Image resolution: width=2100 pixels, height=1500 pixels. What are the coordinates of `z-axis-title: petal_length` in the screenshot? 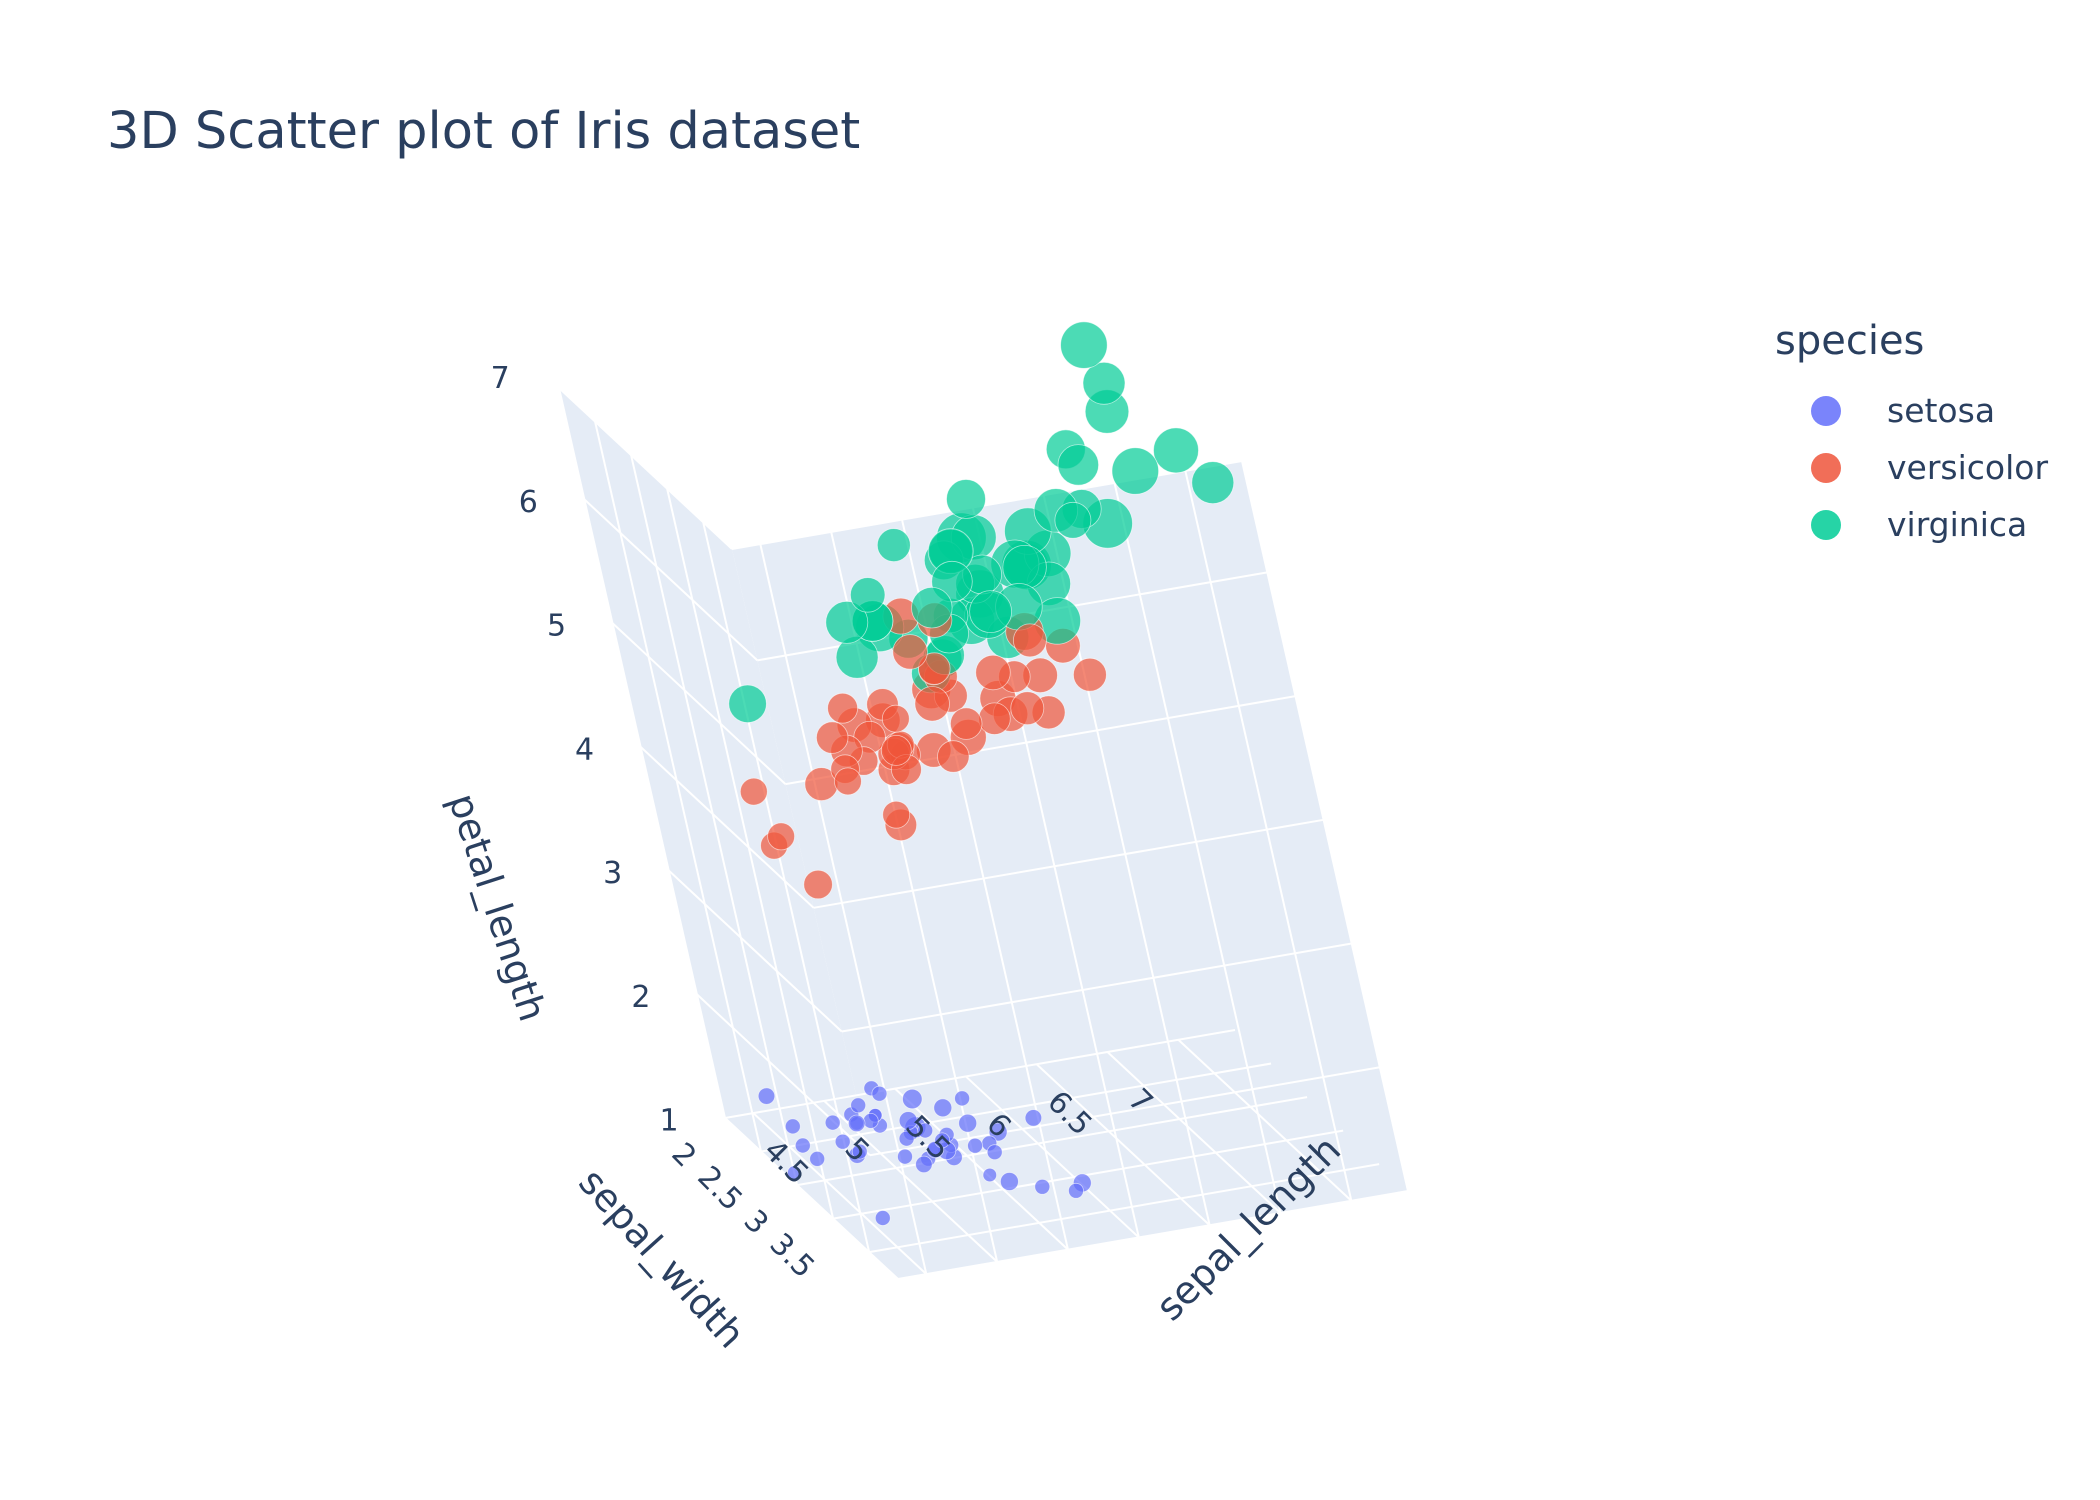 It's located at (497, 907).